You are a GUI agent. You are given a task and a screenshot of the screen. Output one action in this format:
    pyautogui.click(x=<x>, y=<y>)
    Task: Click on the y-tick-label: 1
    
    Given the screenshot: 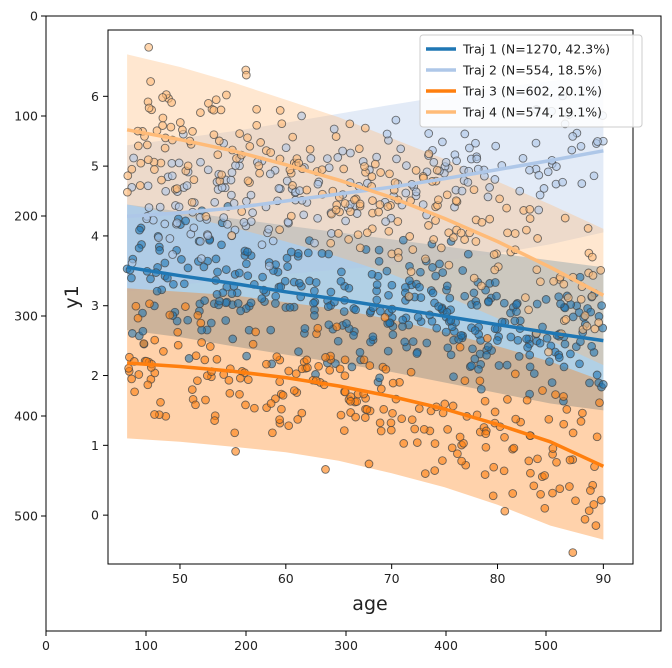 What is the action you would take?
    pyautogui.click(x=95, y=445)
    